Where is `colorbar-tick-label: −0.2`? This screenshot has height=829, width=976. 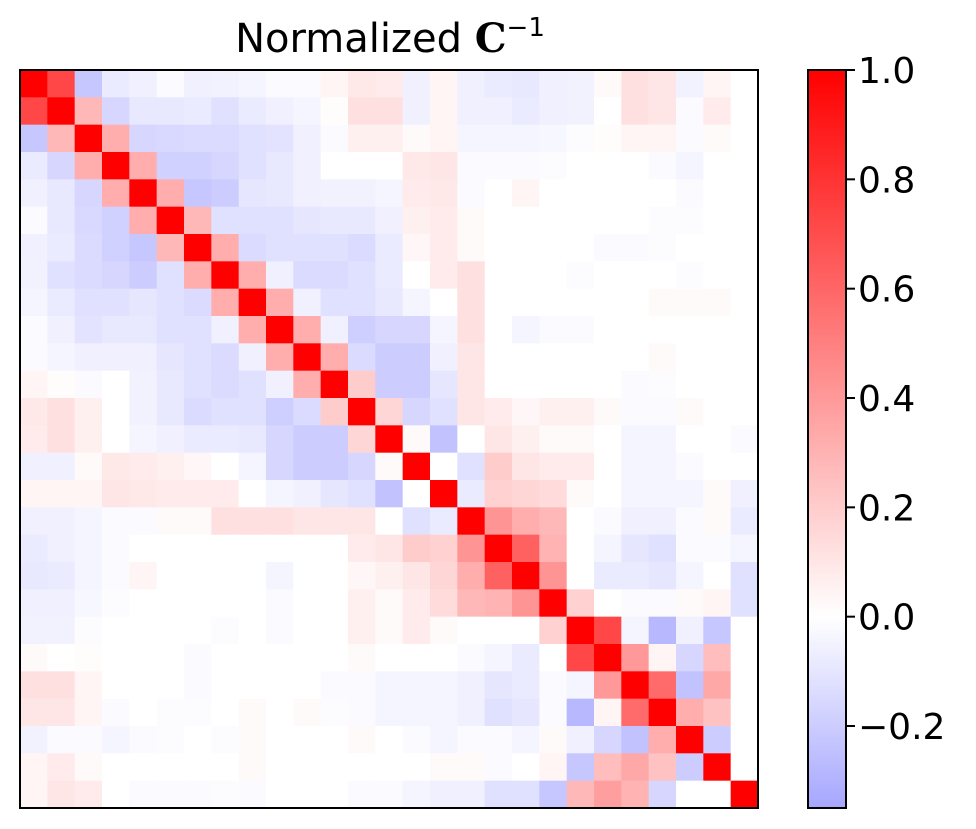
colorbar-tick-label: −0.2 is located at coordinates (901, 727).